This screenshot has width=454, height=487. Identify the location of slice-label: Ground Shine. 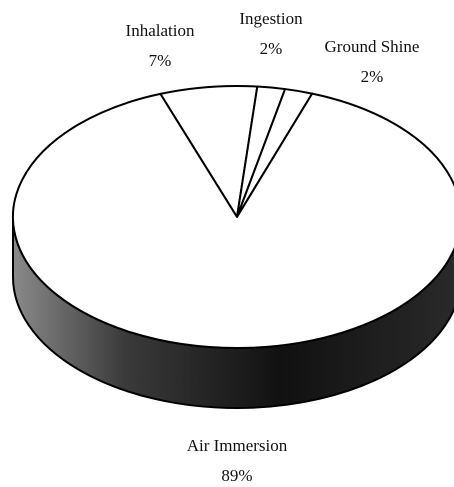
(372, 46).